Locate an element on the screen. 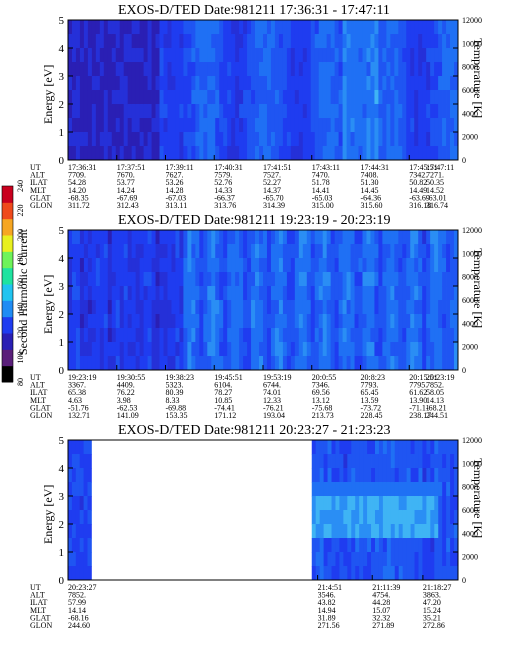  orbit-value: 313.11 is located at coordinates (177, 205).